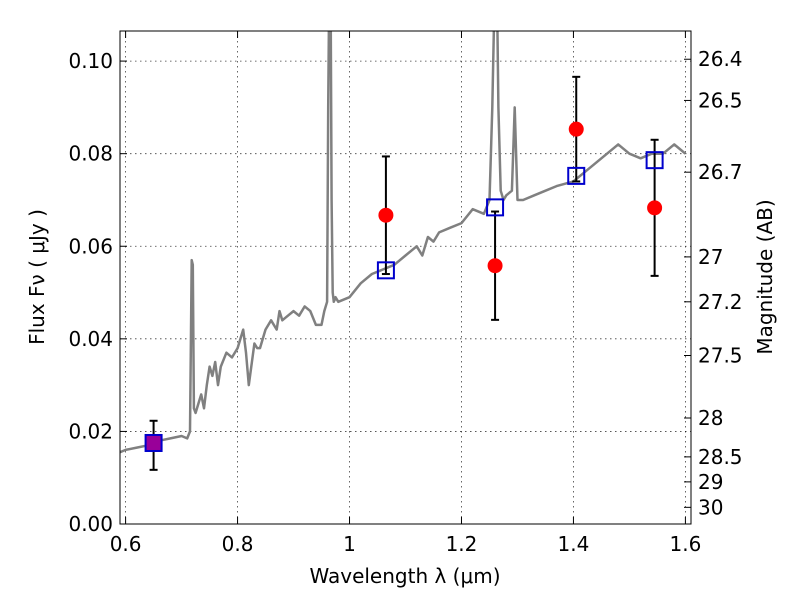 The width and height of the screenshot is (800, 600). What do you see at coordinates (90, 61) in the screenshot?
I see `y-tick-label: 0.10` at bounding box center [90, 61].